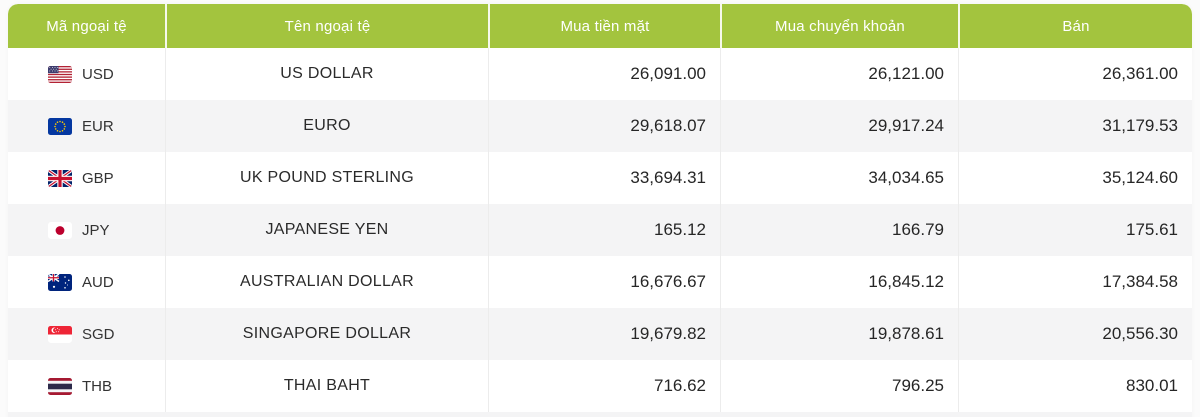 Image resolution: width=1200 pixels, height=417 pixels. Describe the element at coordinates (839, 26) in the screenshot. I see `column-header-buy-transfer: Mua chuyển khoản` at that location.